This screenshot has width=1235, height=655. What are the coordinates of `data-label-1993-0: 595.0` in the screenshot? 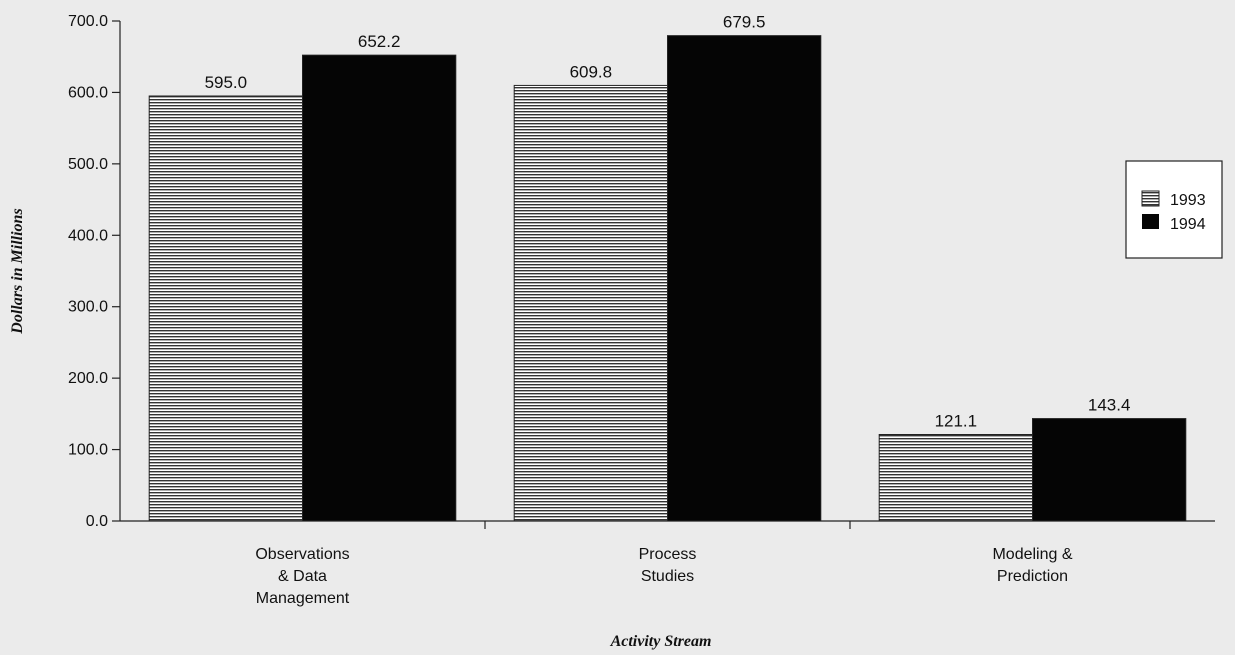 It's located at (226, 82).